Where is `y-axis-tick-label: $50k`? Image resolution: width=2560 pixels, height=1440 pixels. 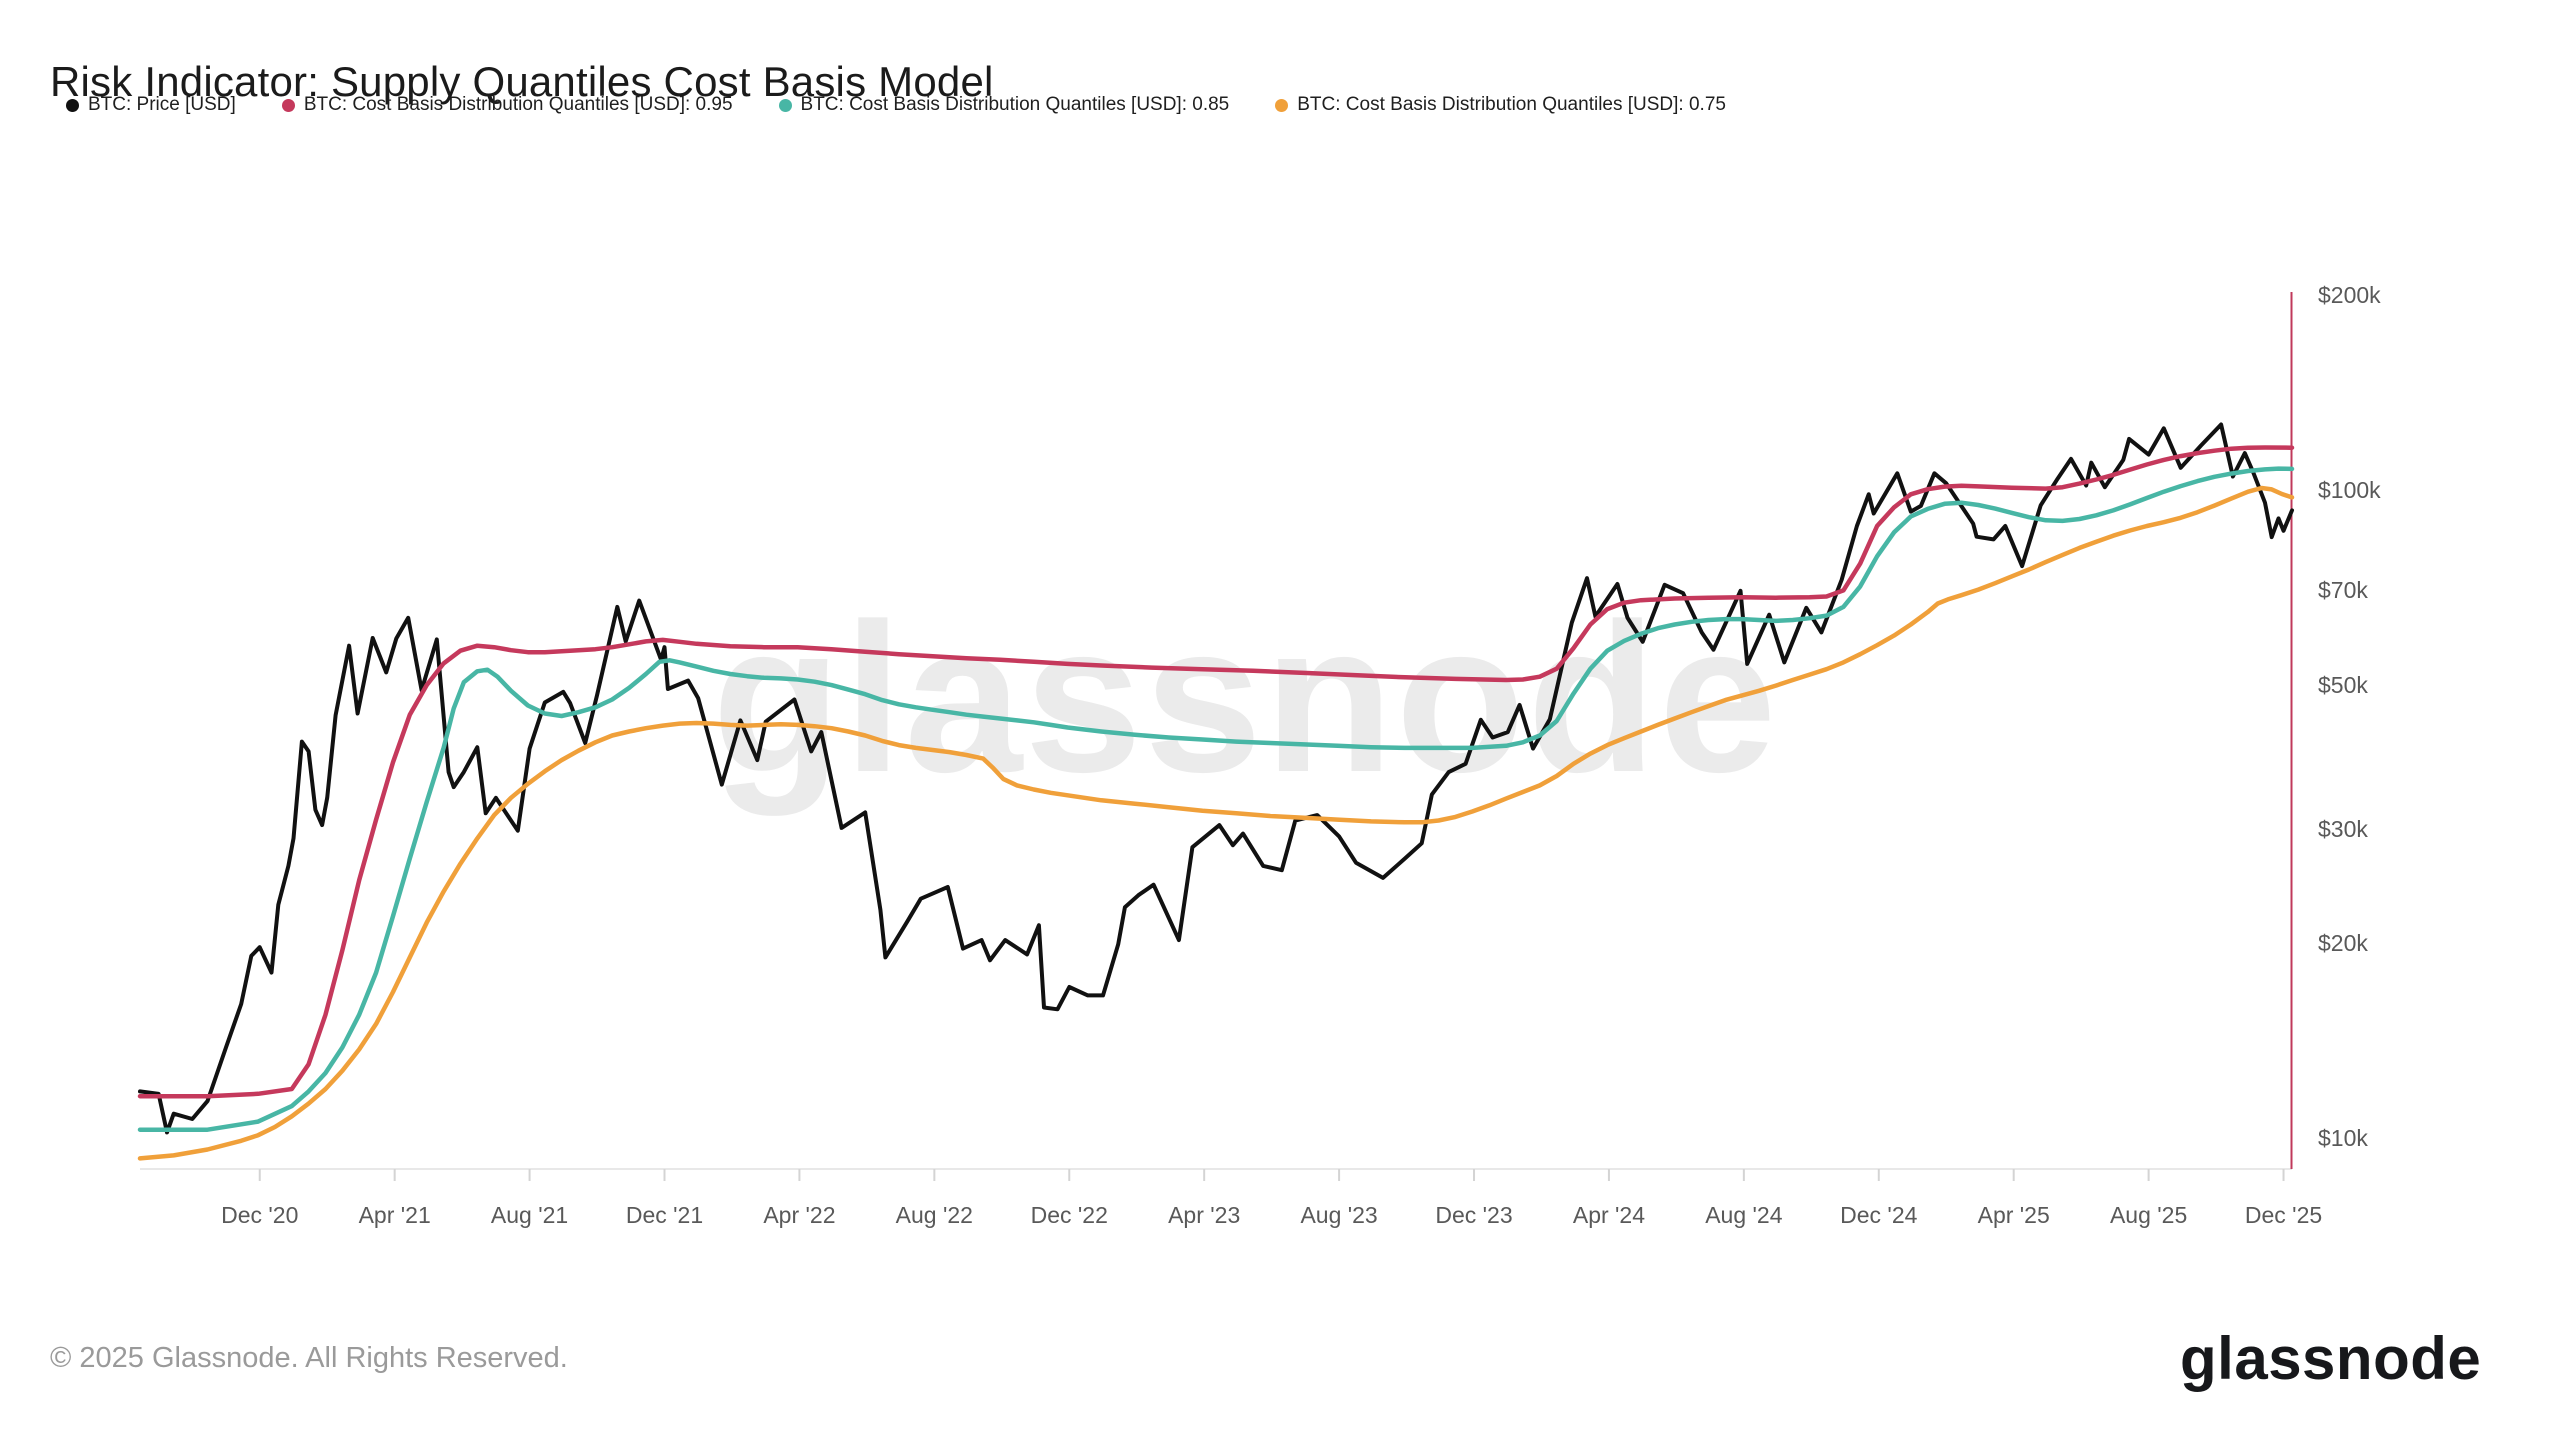
y-axis-tick-label: $50k is located at coordinates (2343, 685).